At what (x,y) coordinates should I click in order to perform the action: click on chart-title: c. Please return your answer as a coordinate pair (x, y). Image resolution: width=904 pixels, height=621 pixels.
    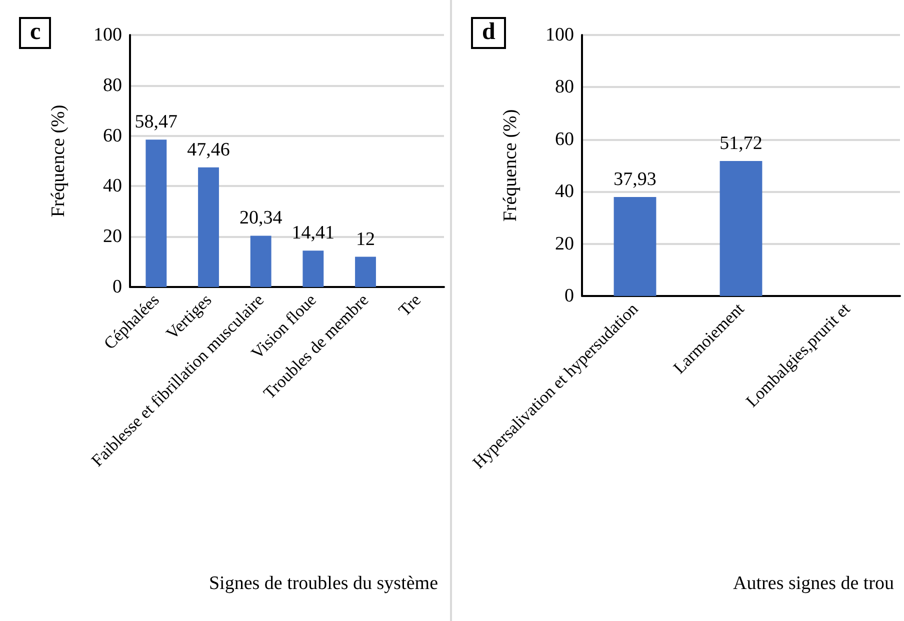
    Looking at the image, I should click on (35, 32).